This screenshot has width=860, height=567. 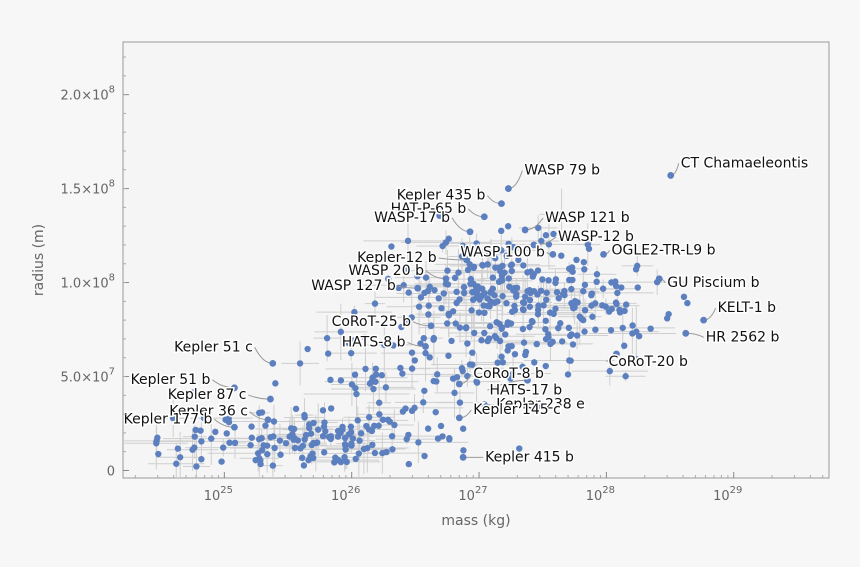 I want to click on point-label: WASP-17 b, so click(x=412, y=218).